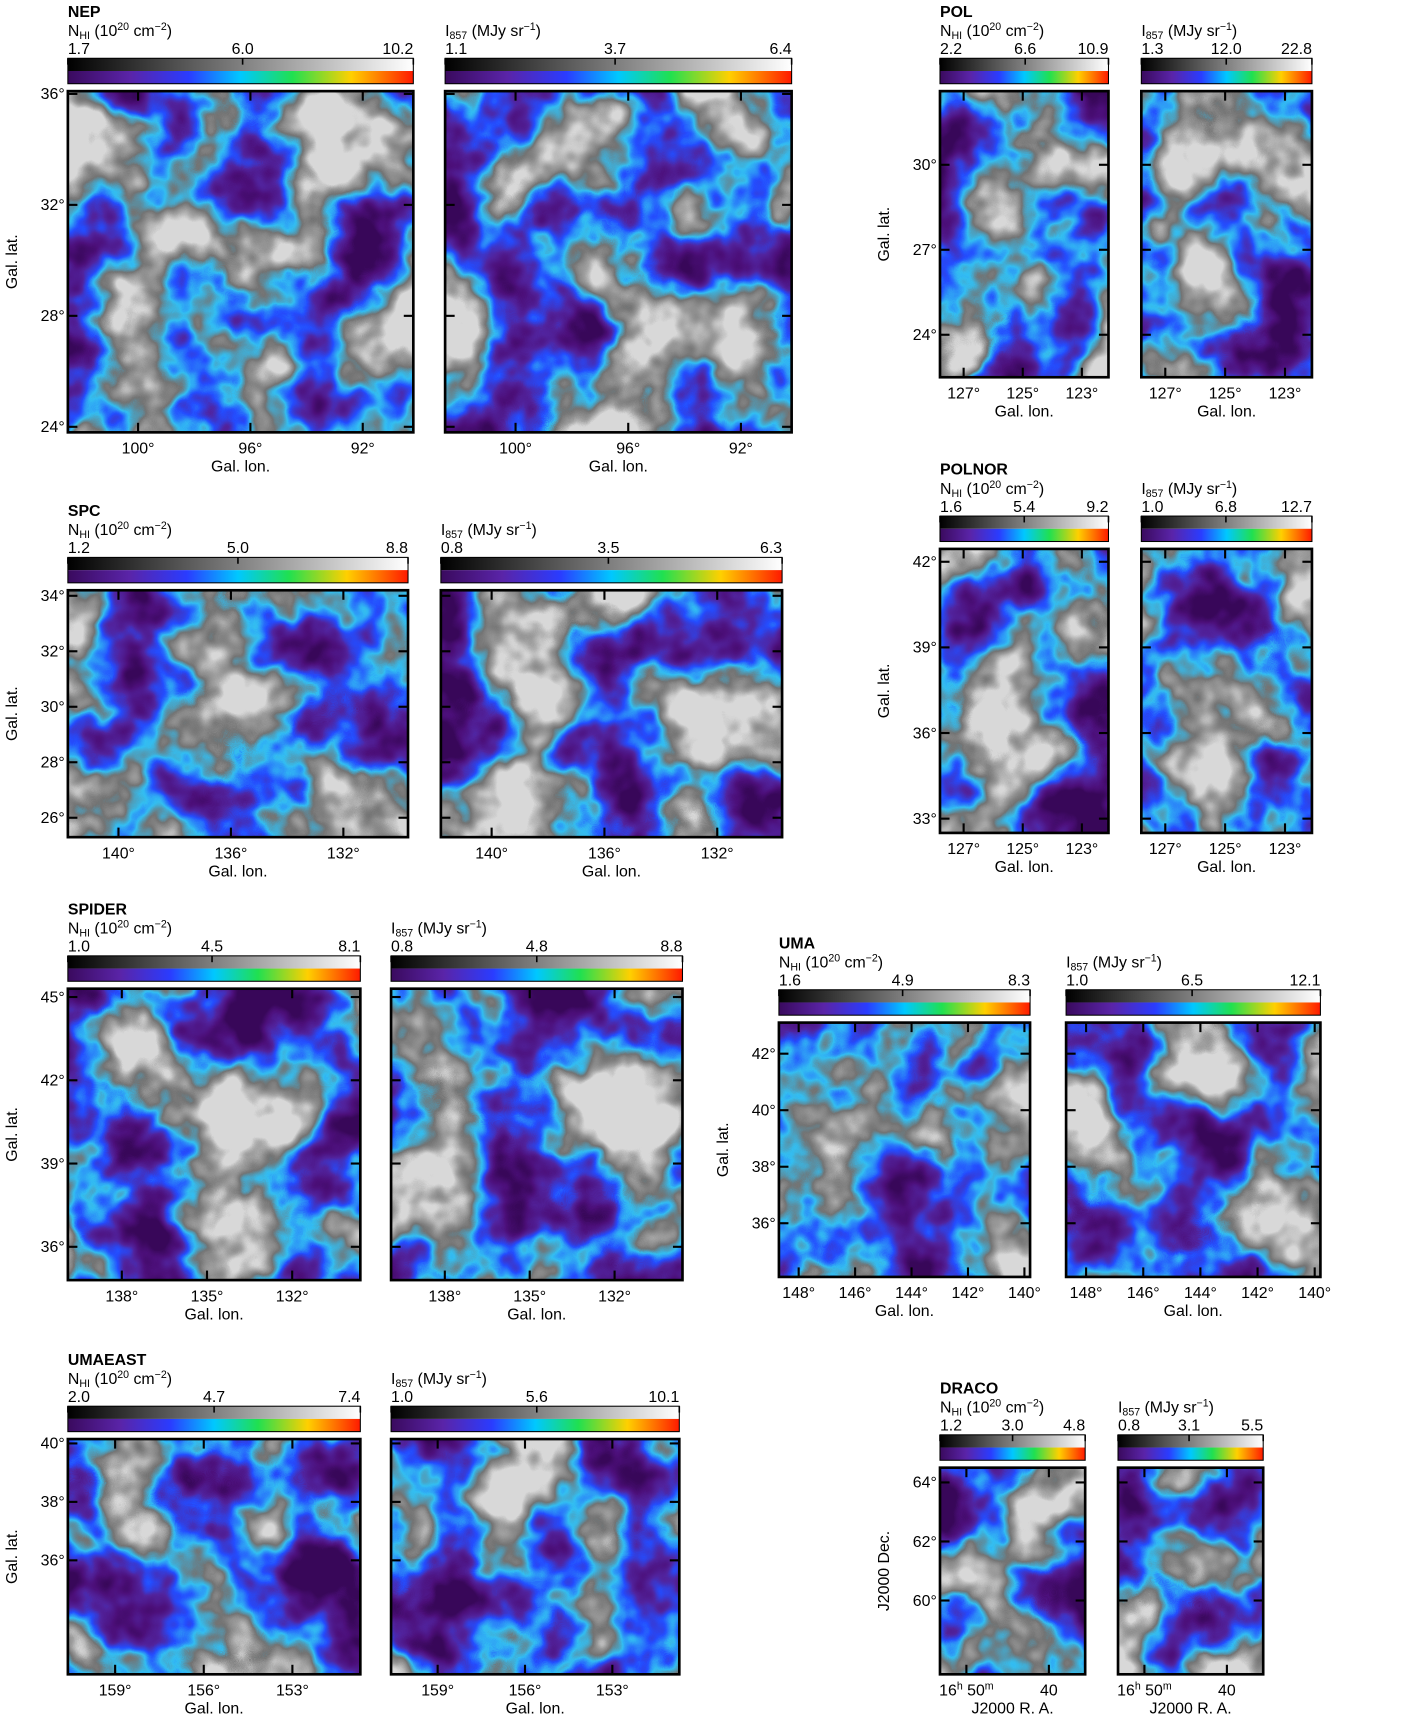 This screenshot has width=1401, height=1722. Describe the element at coordinates (925, 648) in the screenshot. I see `y-tick-label: 39°` at that location.